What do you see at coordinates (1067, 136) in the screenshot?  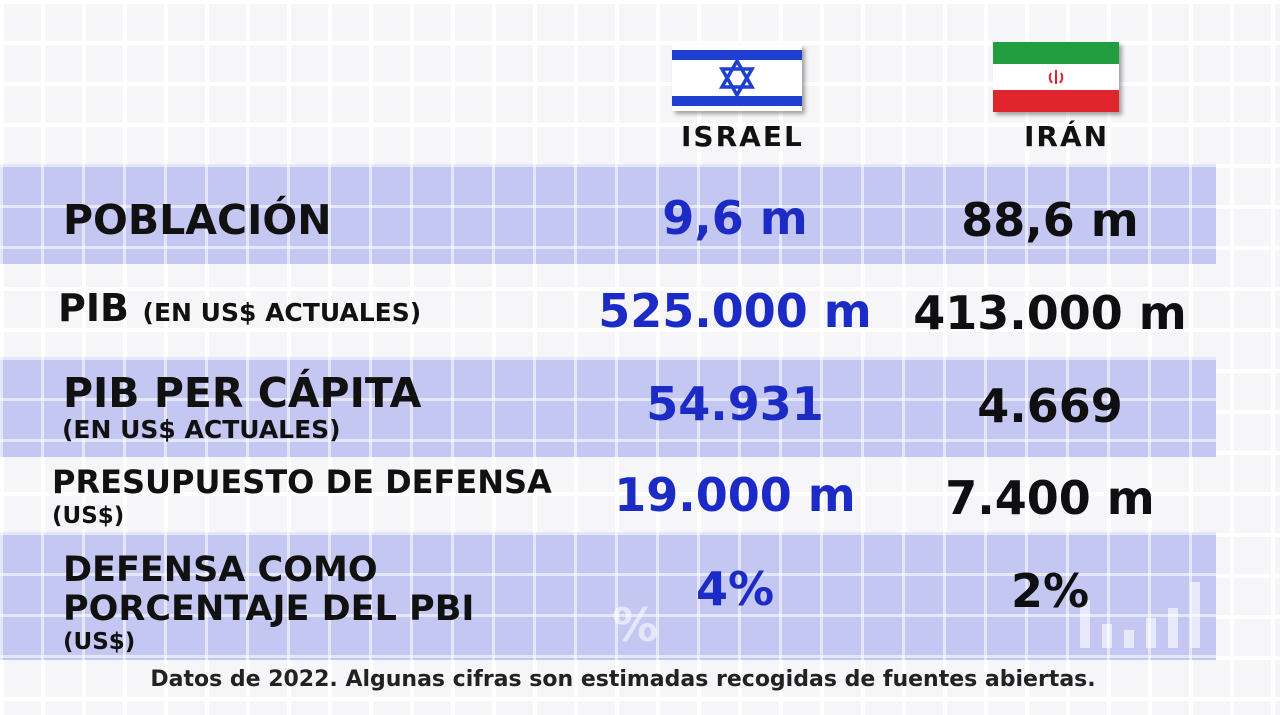 I see `iran-header: IRÁN` at bounding box center [1067, 136].